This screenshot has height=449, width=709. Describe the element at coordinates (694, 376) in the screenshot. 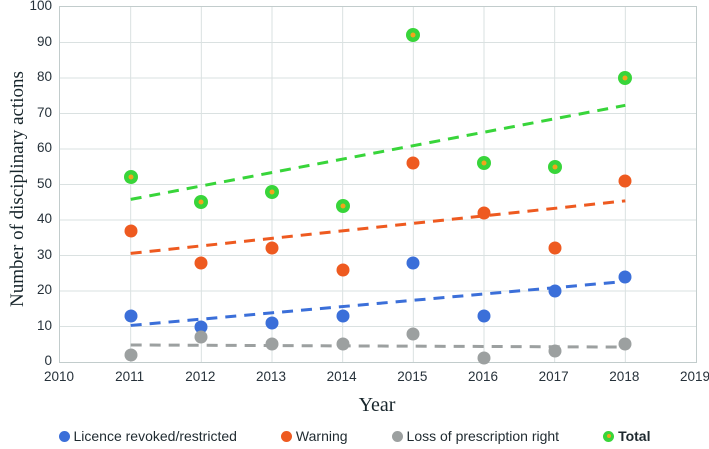

I see `x-tick-label: 2019` at that location.